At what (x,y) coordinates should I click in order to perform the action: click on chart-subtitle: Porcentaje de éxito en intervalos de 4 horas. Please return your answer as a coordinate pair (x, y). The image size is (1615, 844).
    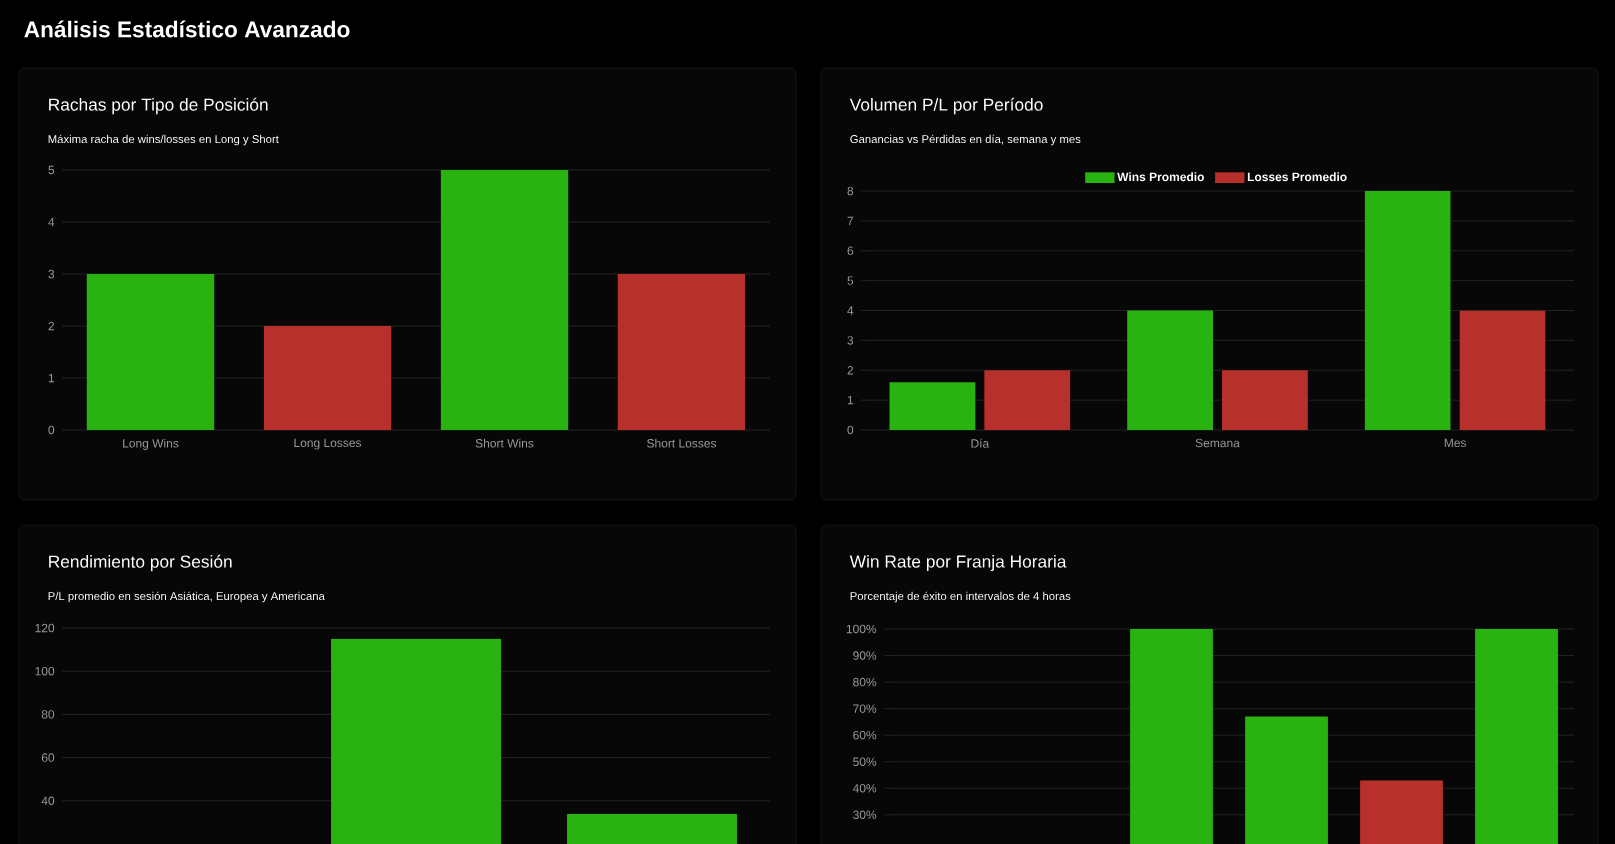
    Looking at the image, I should click on (960, 597).